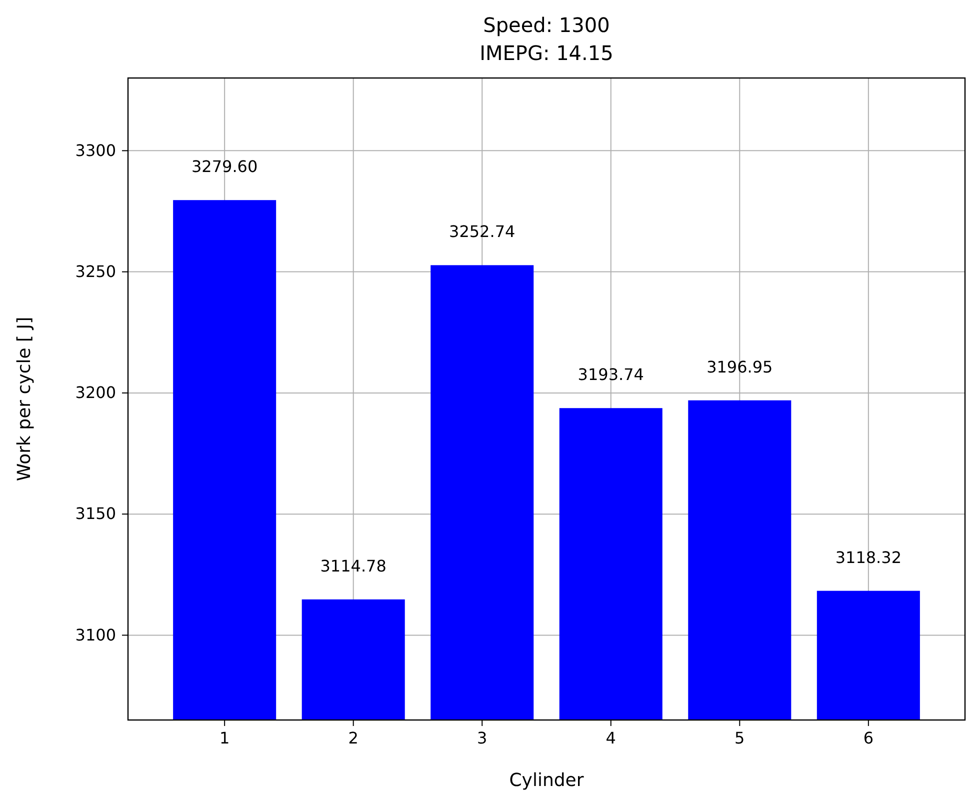  I want to click on data-label: 3196.95, so click(739, 366).